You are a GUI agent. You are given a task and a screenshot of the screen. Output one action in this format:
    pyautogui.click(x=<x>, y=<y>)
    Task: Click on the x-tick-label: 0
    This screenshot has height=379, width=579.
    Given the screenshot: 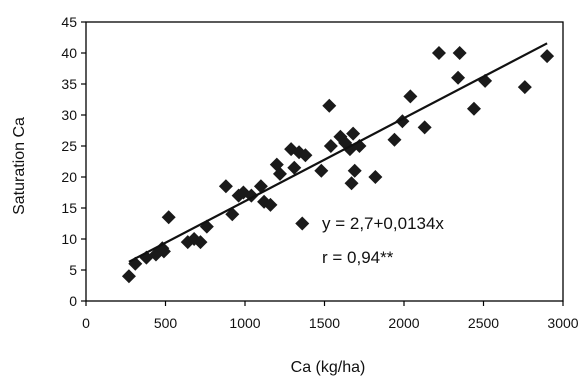 What is the action you would take?
    pyautogui.click(x=86, y=323)
    